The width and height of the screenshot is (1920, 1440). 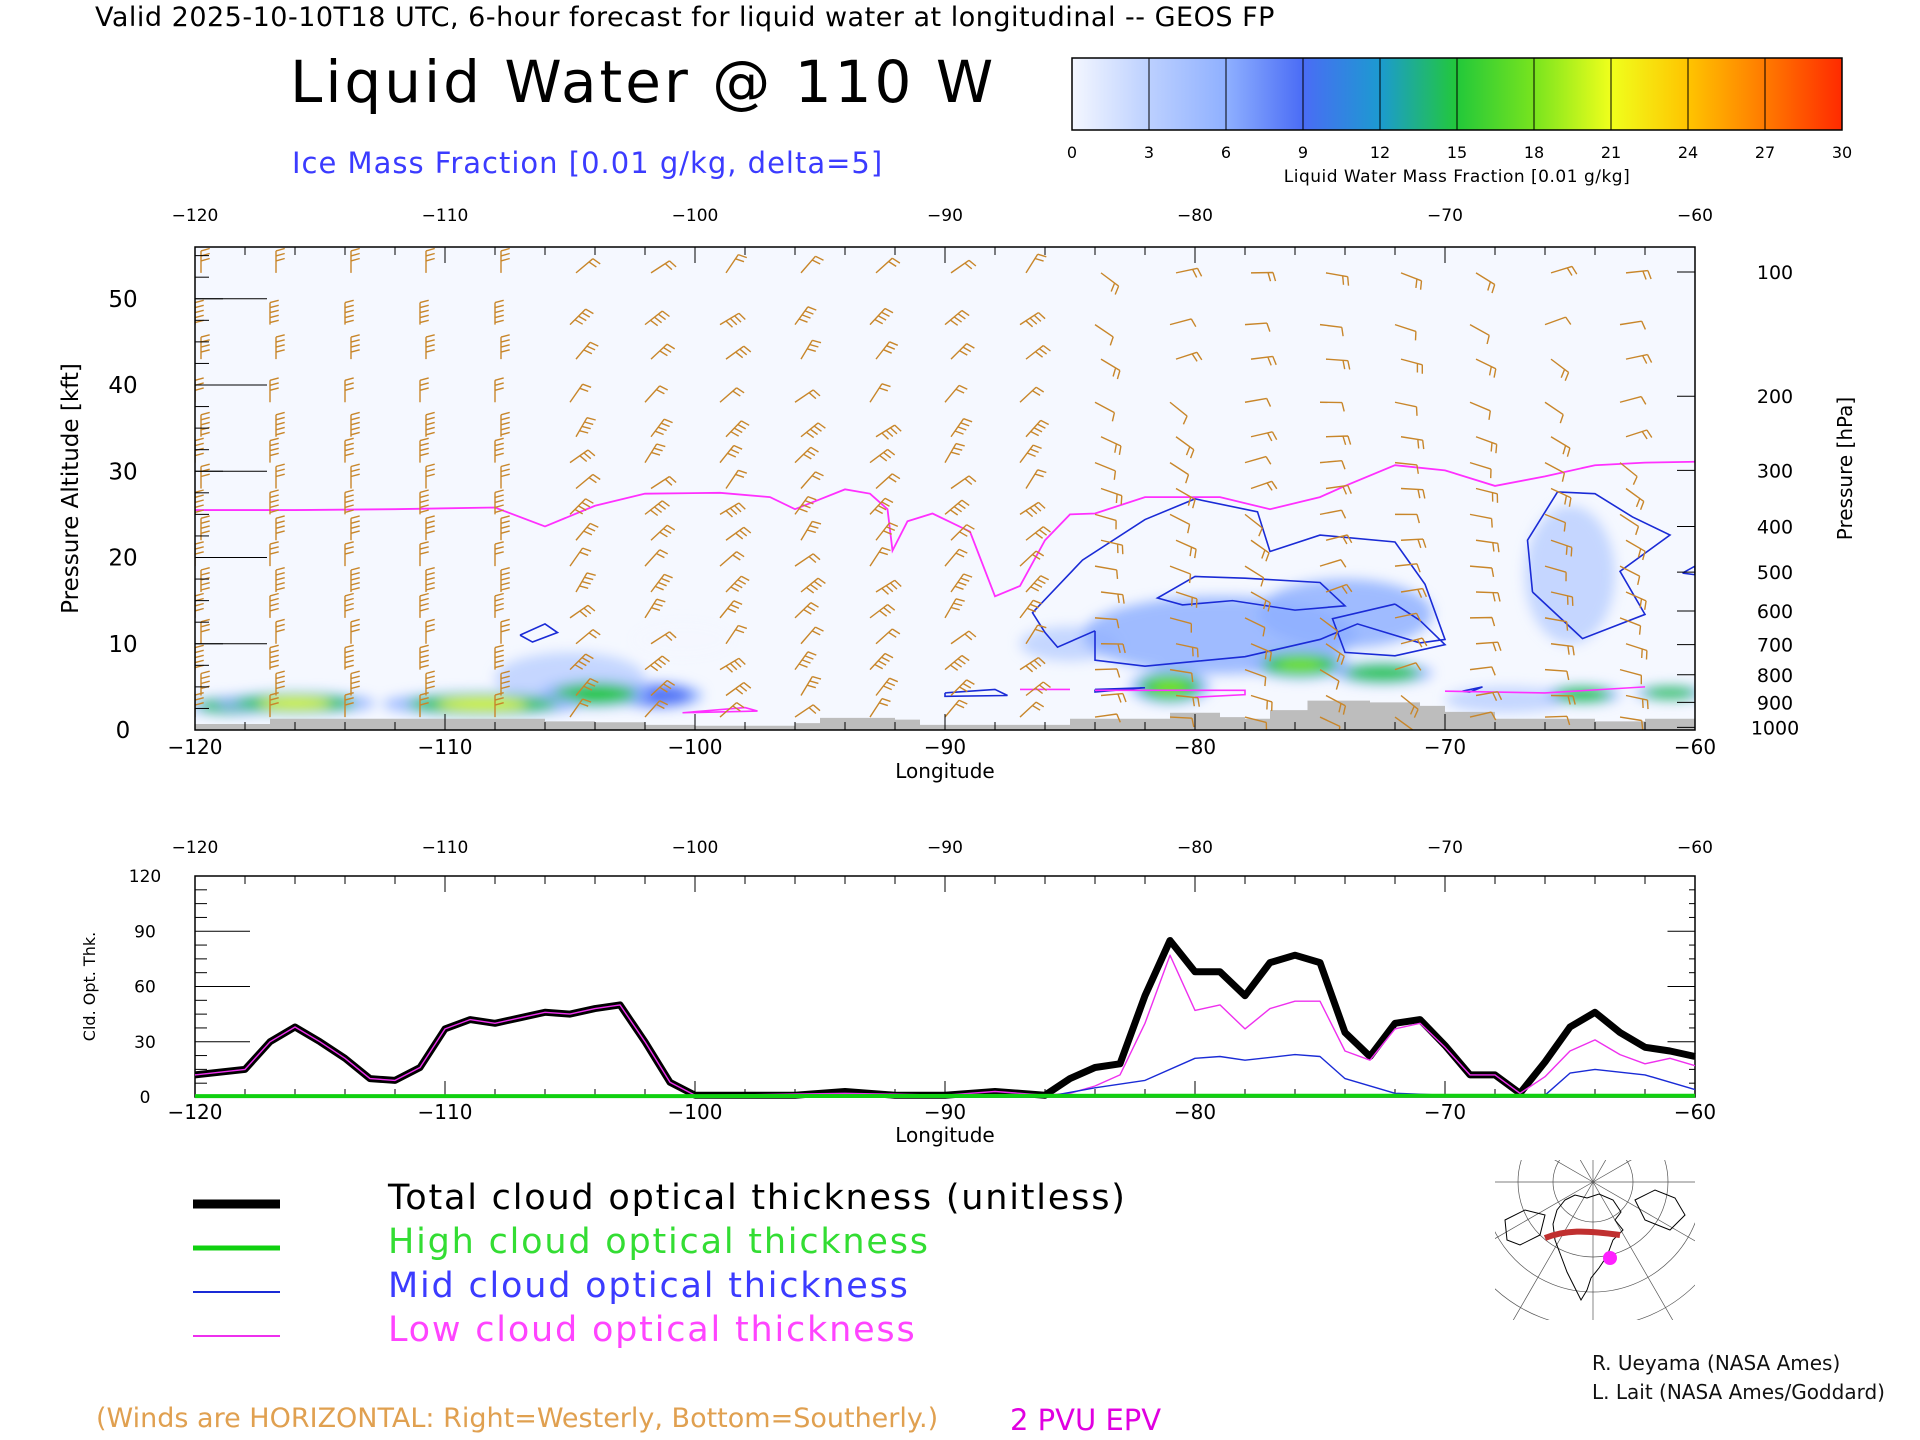 What do you see at coordinates (1775, 397) in the screenshot?
I see `pressure-tick-label: 200` at bounding box center [1775, 397].